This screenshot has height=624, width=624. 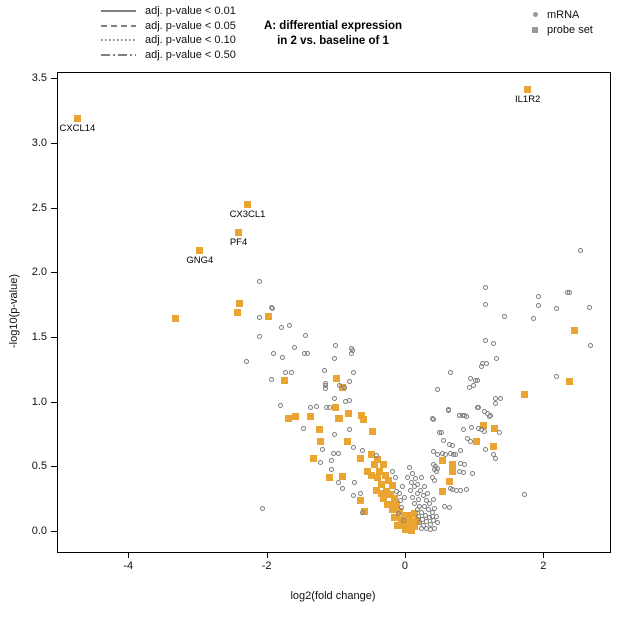 I want to click on legend-row-p005: adj. p-value < 0.05, so click(x=168, y=26).